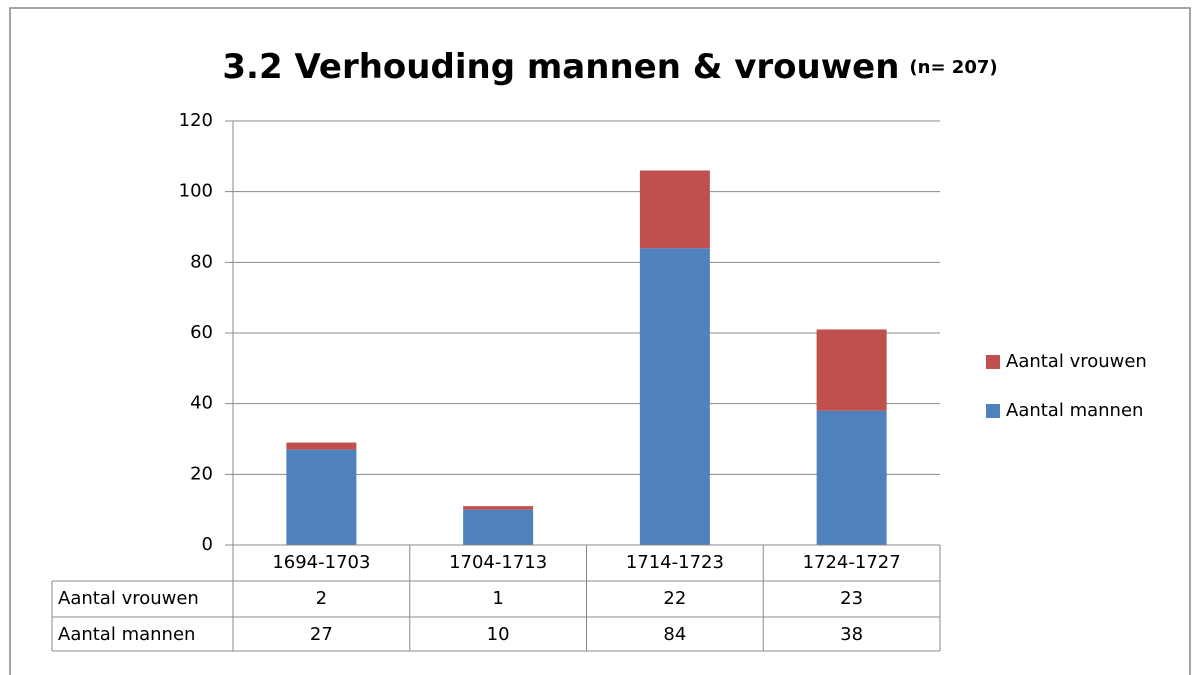 This screenshot has width=1199, height=675. I want to click on table-cell: 10, so click(498, 634).